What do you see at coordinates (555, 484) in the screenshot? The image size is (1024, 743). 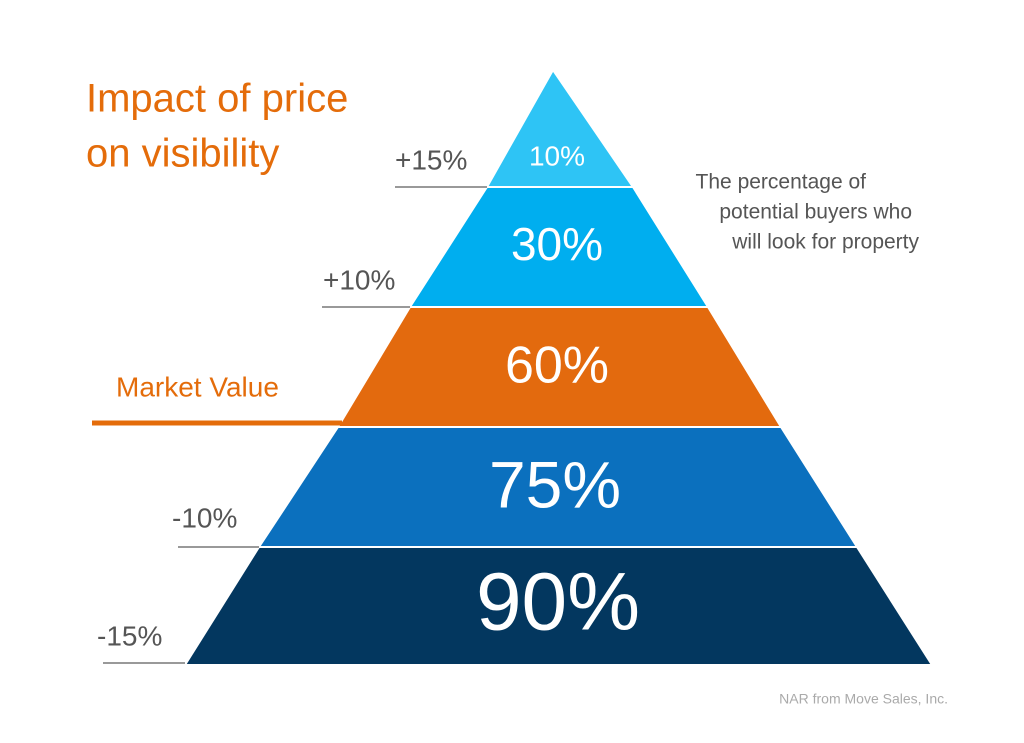 I see `share-label: 75%` at bounding box center [555, 484].